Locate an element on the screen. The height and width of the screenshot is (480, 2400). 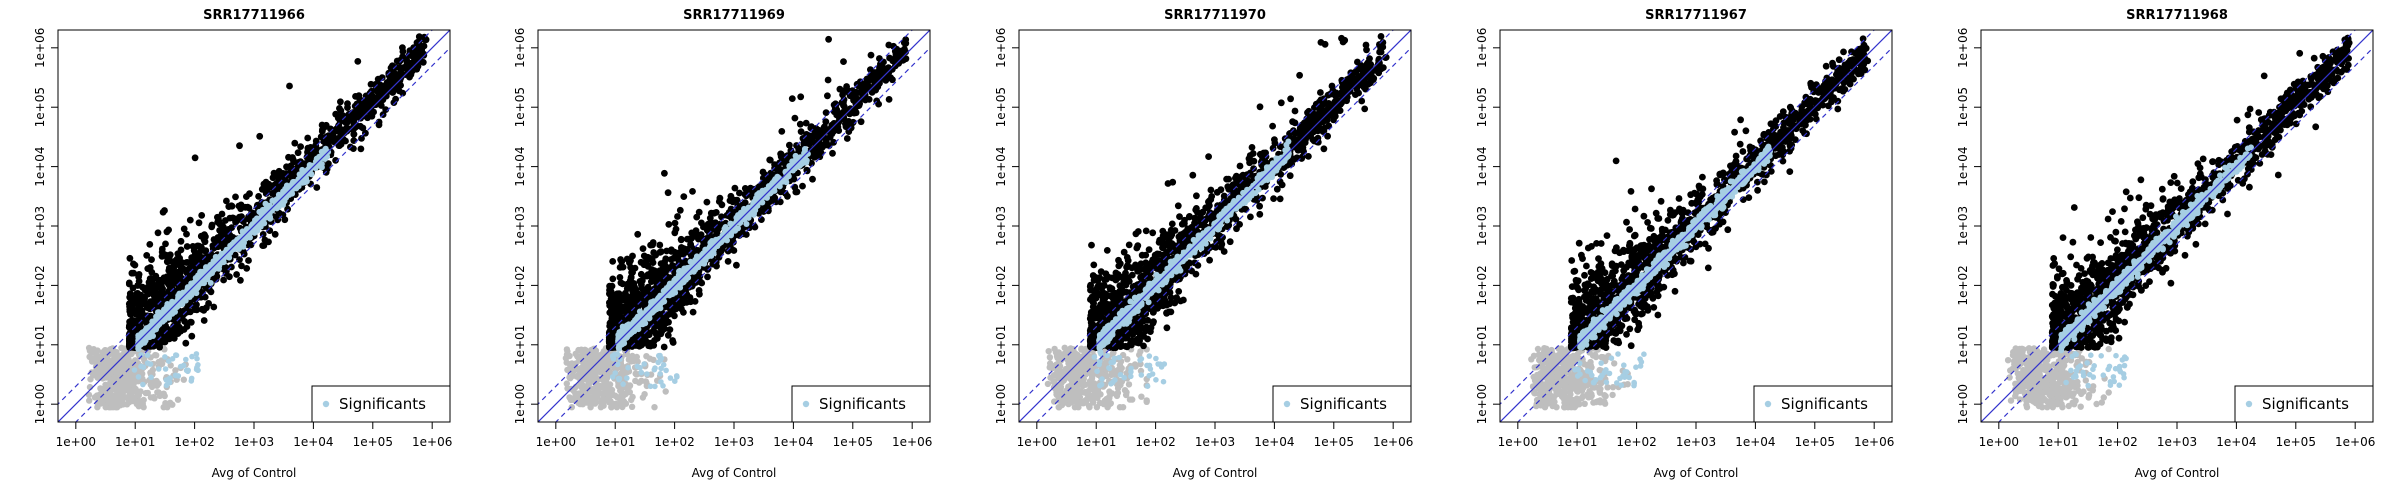
plot-area is located at coordinates (734, 226).